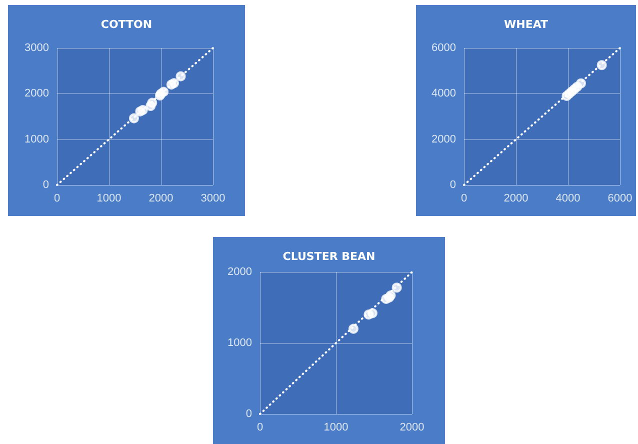 This screenshot has width=638, height=444. I want to click on chart-title: COTTON, so click(126, 24).